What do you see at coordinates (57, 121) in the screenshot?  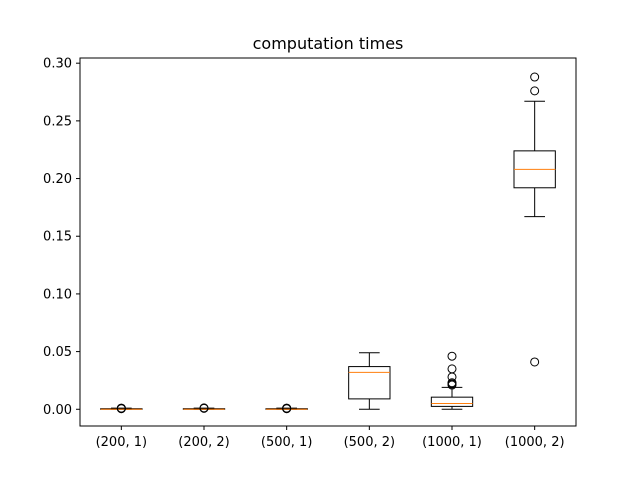 I see `y-tick-label: 0.25` at bounding box center [57, 121].